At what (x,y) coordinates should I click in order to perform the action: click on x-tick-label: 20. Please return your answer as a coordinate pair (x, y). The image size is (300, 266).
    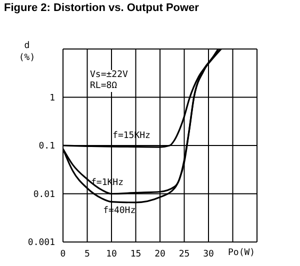
    Looking at the image, I should click on (160, 254).